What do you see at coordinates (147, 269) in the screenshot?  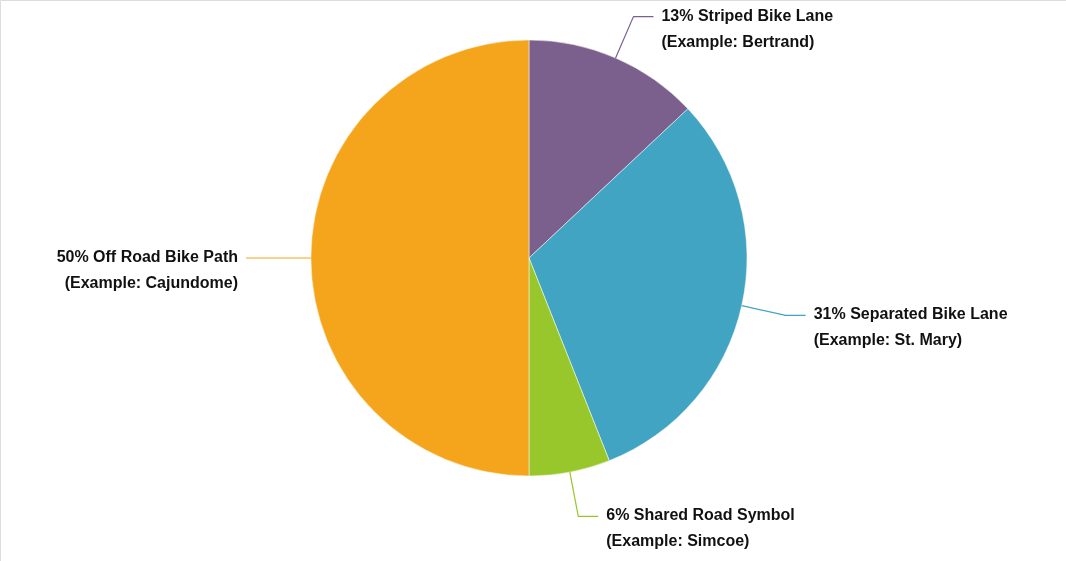 I see `slice-label: 50% Off Road Bike Path (Example: Cajundome)` at bounding box center [147, 269].